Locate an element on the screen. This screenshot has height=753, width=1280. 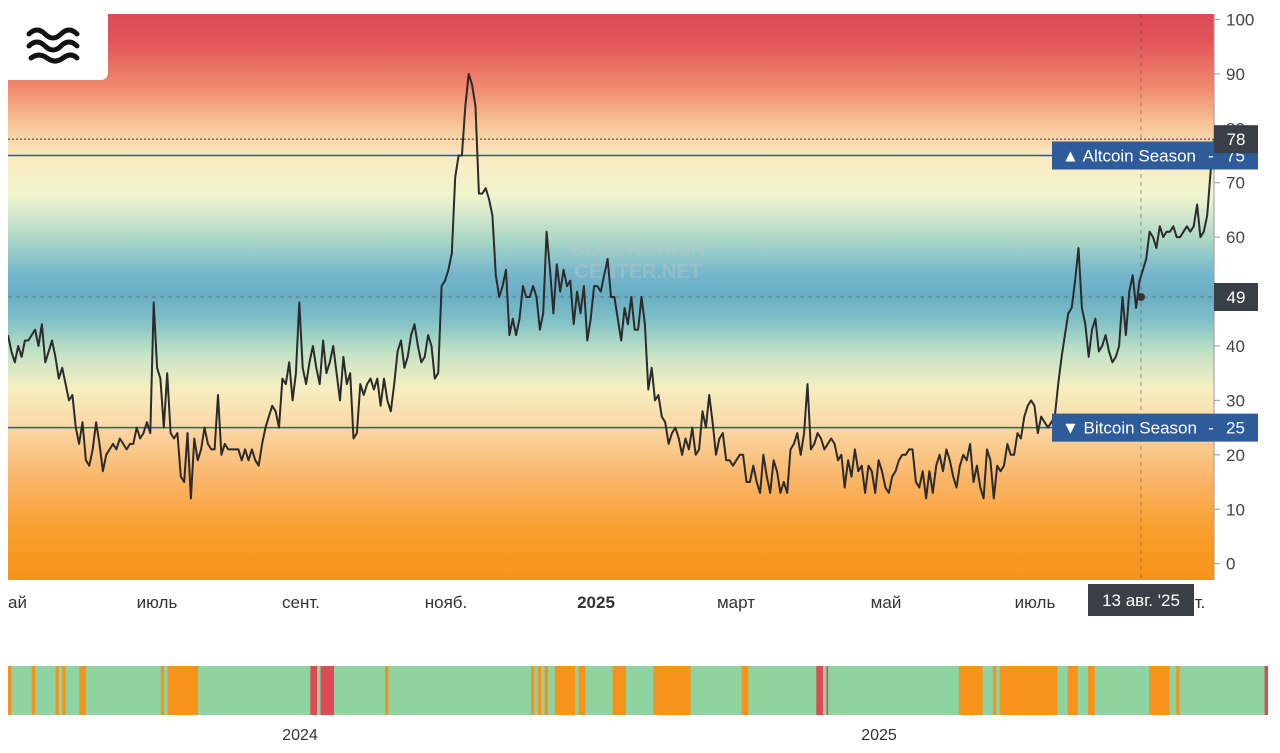
y-tick-label: 10 is located at coordinates (1235, 509).